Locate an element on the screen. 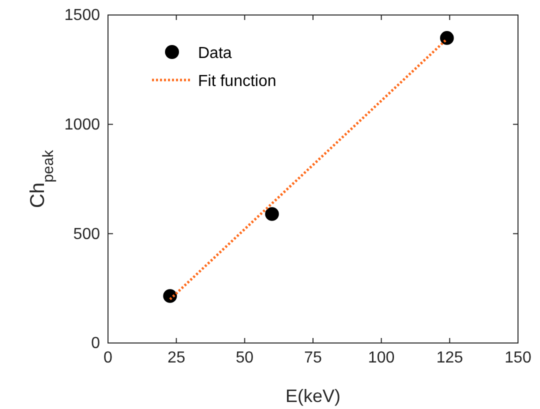 This screenshot has width=540, height=409. x-axis-title: E(keV) is located at coordinates (313, 396).